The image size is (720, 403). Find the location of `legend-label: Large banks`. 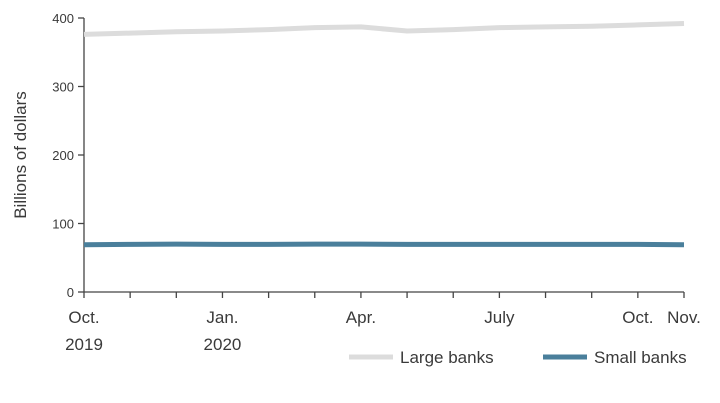

legend-label: Large banks is located at coordinates (447, 357).